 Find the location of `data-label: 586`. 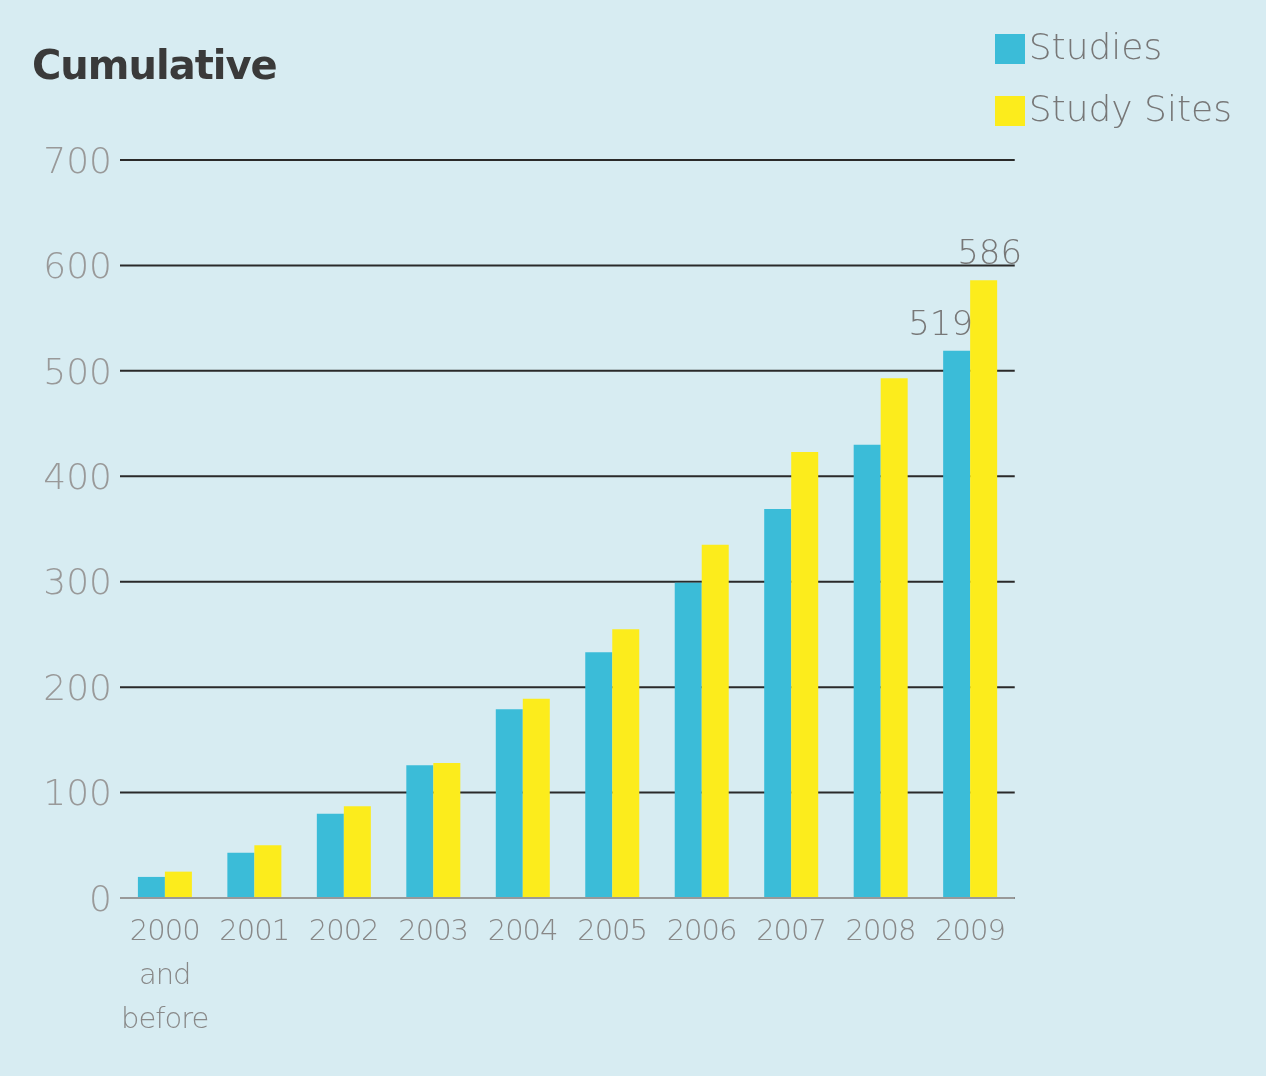

data-label: 586 is located at coordinates (990, 252).